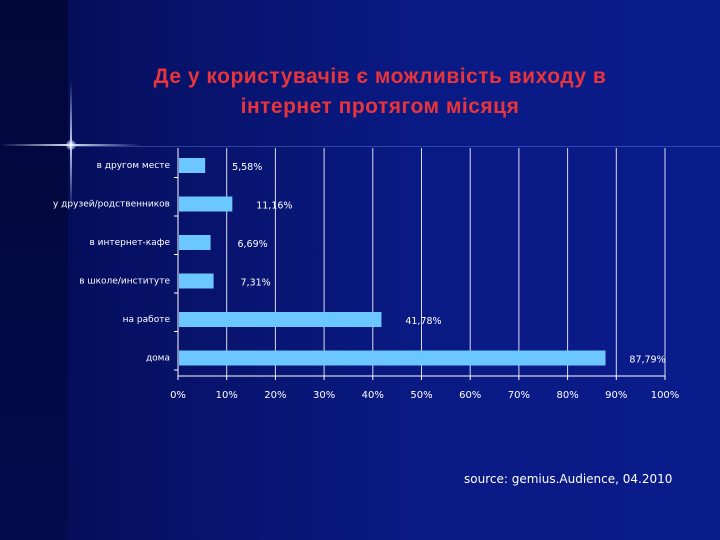 Image resolution: width=720 pixels, height=540 pixels. Describe the element at coordinates (134, 166) in the screenshot. I see `category-label: в другом месте` at that location.